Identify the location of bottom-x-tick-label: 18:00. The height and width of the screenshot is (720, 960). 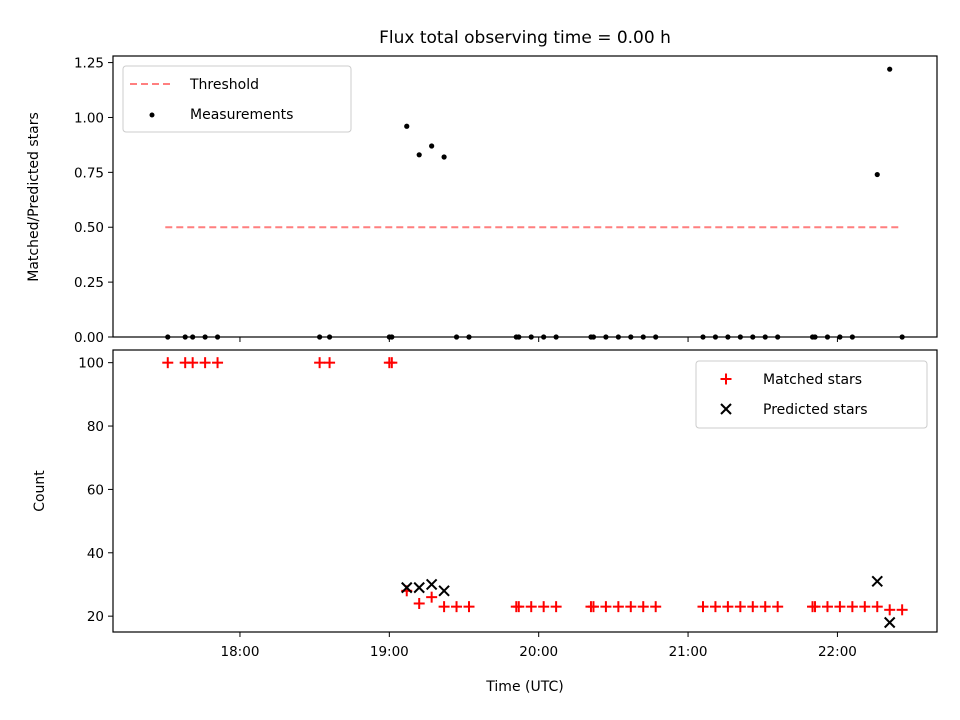
(240, 652).